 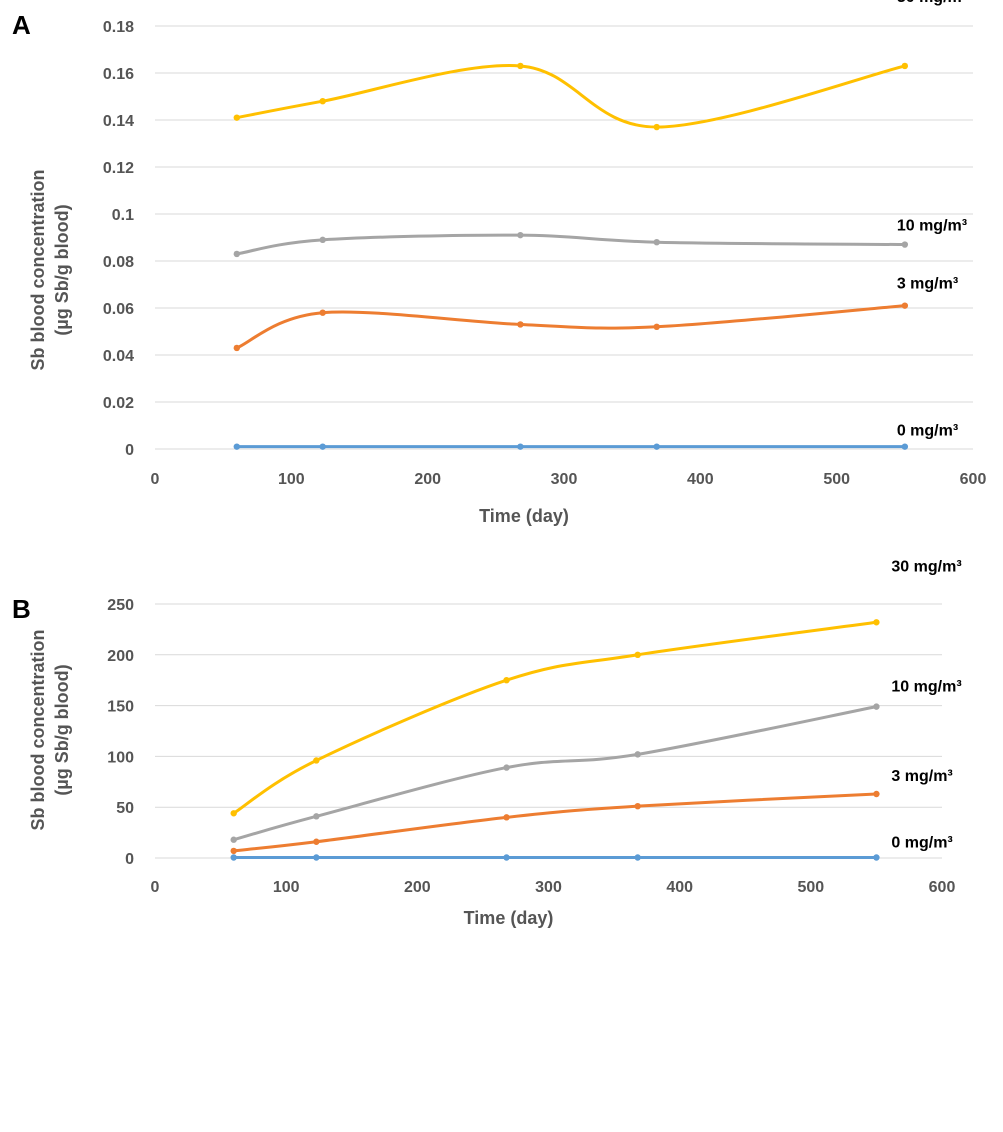 What do you see at coordinates (118, 356) in the screenshot?
I see `y-tick-label: 0.04` at bounding box center [118, 356].